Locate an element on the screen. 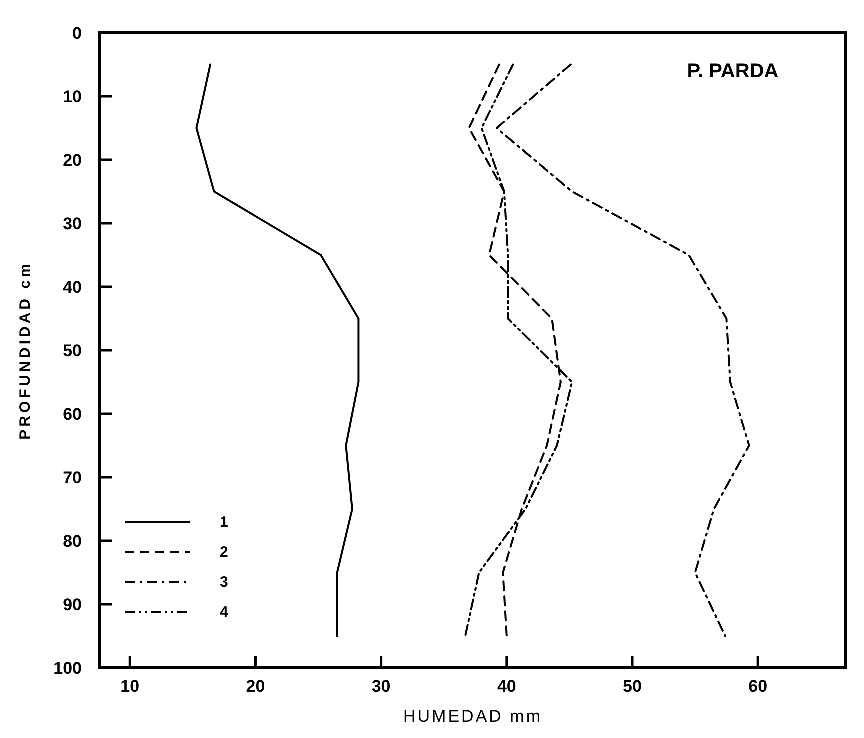 The image size is (864, 738). x-axis-title: HUMEDAD mm is located at coordinates (473, 716).